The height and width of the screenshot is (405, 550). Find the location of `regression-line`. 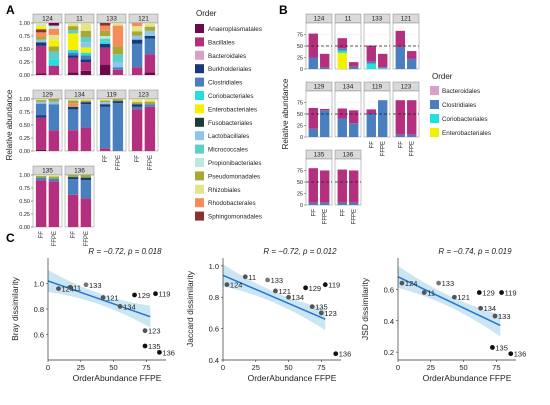

regression-line is located at coordinates (449, 301).